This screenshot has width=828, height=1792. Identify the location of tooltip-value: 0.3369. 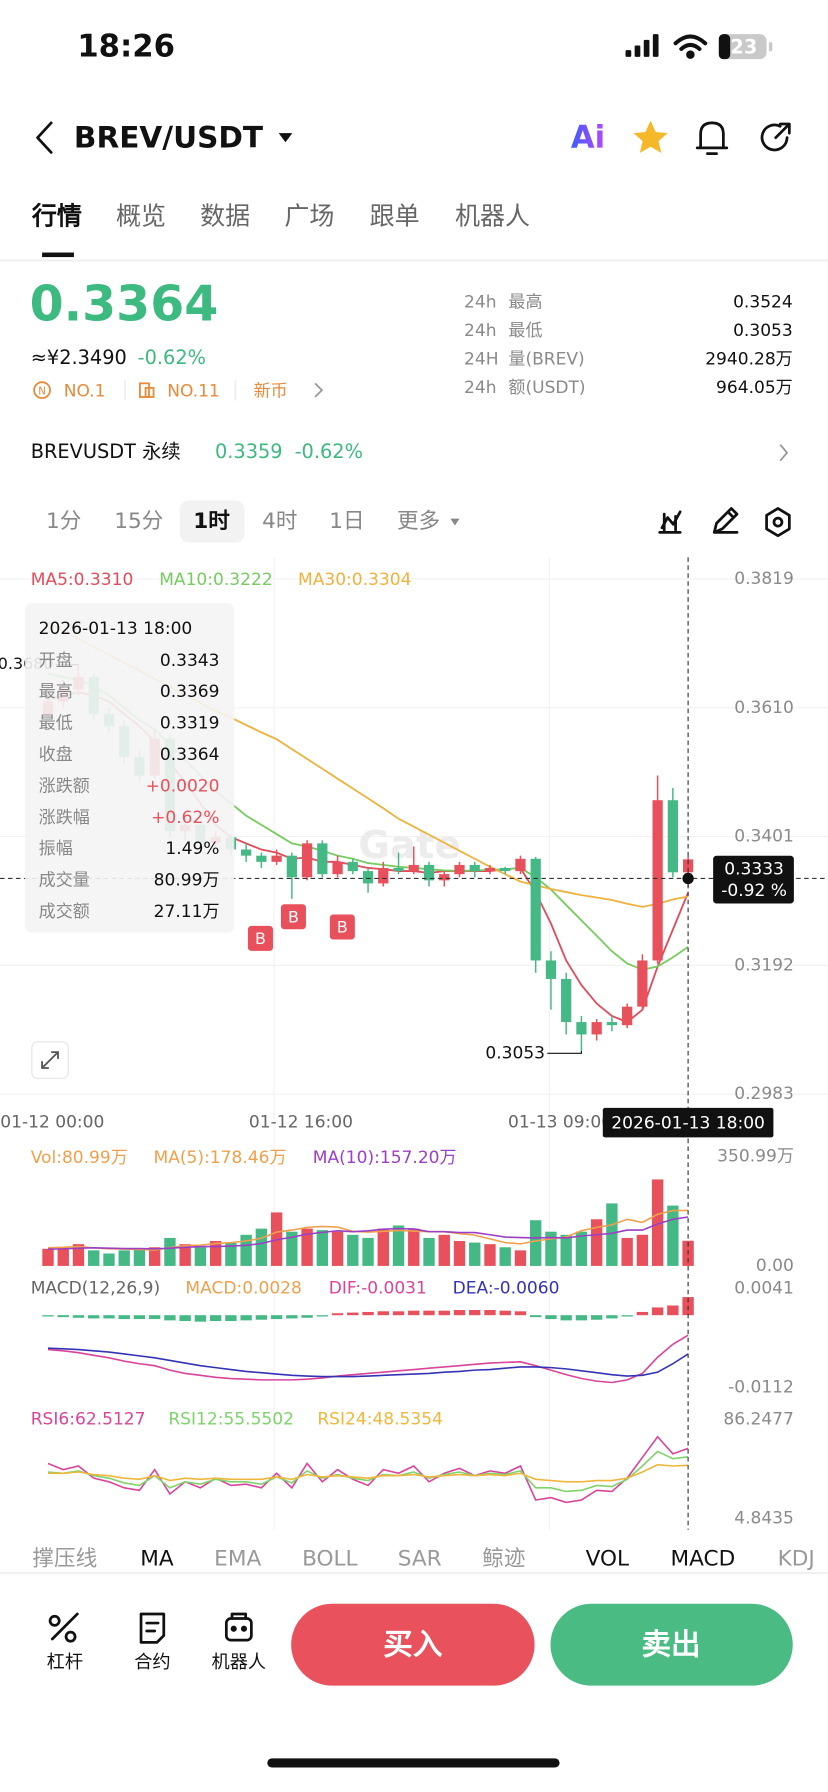
(190, 692).